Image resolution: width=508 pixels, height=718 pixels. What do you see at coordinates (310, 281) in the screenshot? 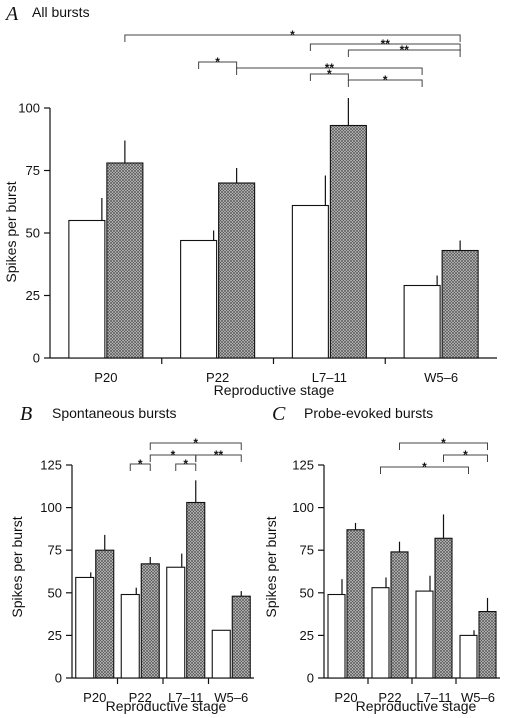
I see `panel-a-bar-L711-open` at bounding box center [310, 281].